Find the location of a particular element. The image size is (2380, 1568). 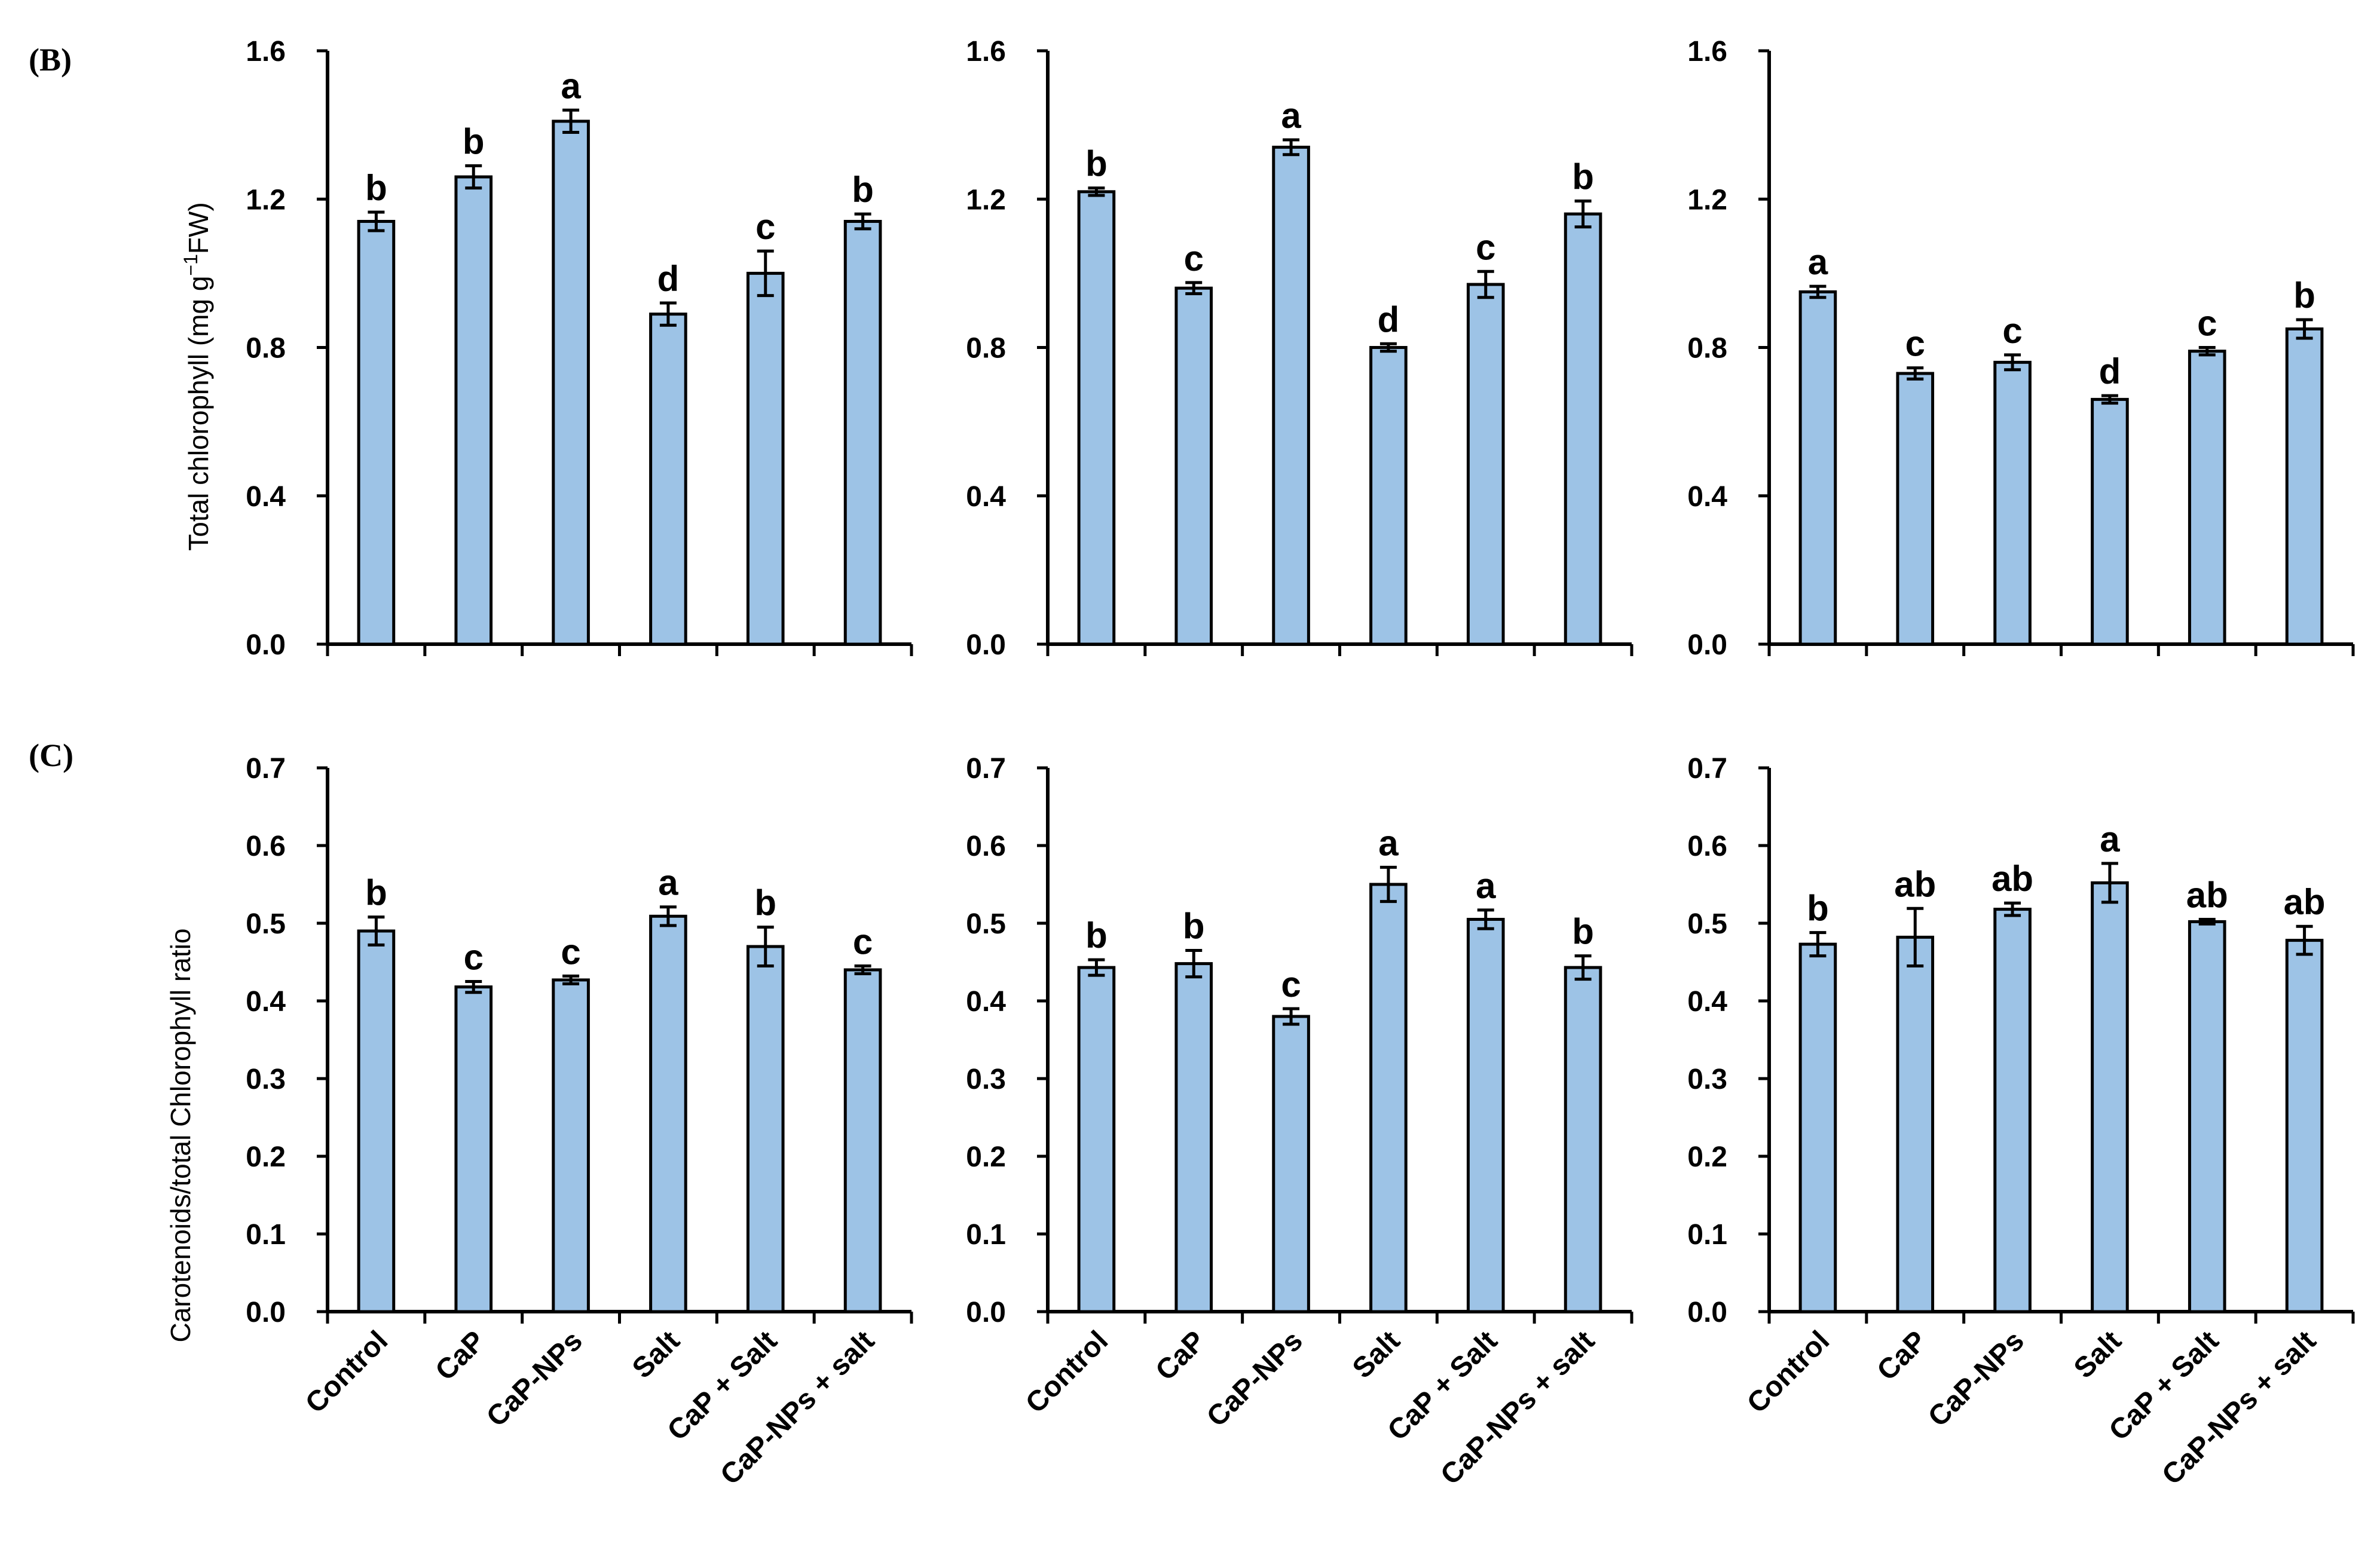

y-tick-label: 0.8 is located at coordinates (266, 349).